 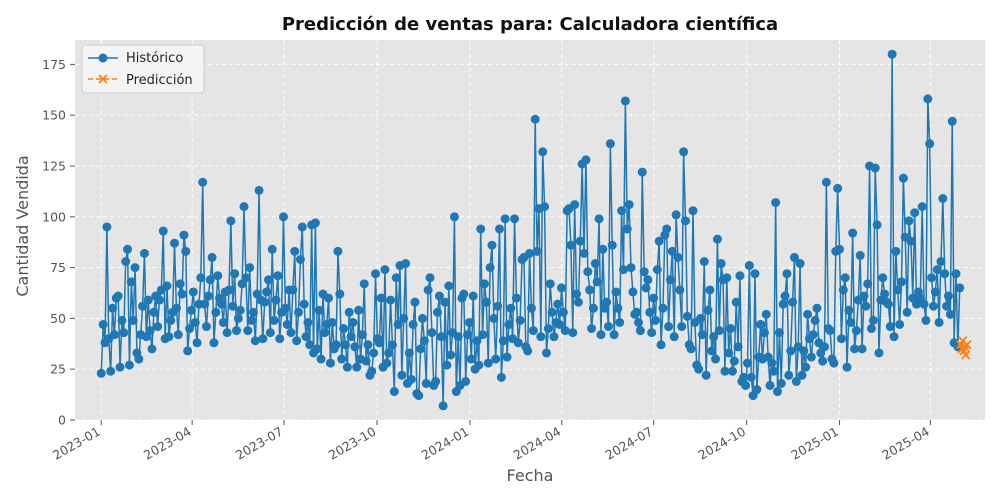 What do you see at coordinates (54, 216) in the screenshot?
I see `y-tick-label: 100` at bounding box center [54, 216].